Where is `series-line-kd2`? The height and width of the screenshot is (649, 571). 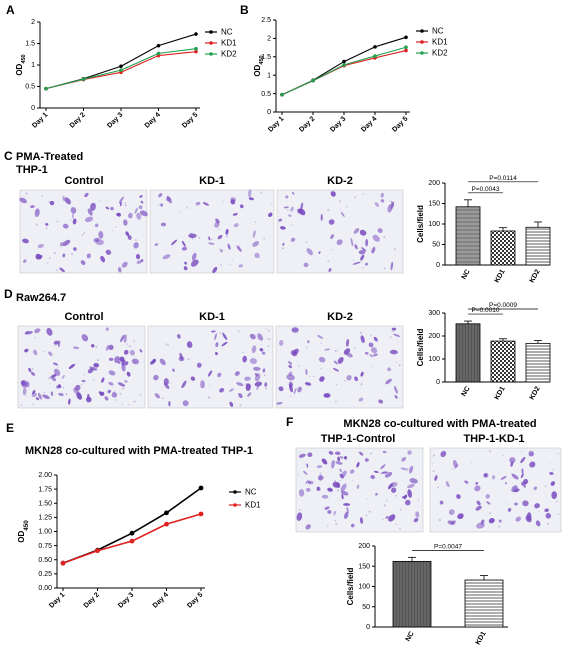
series-line-kd2 is located at coordinates (344, 71).